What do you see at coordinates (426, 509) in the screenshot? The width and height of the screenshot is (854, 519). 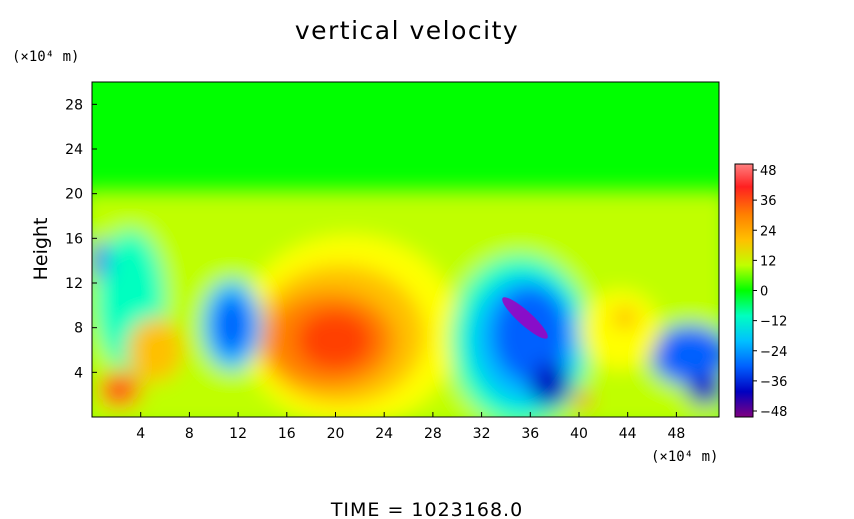 I see `time-label: TIME = 1023168.0` at bounding box center [426, 509].